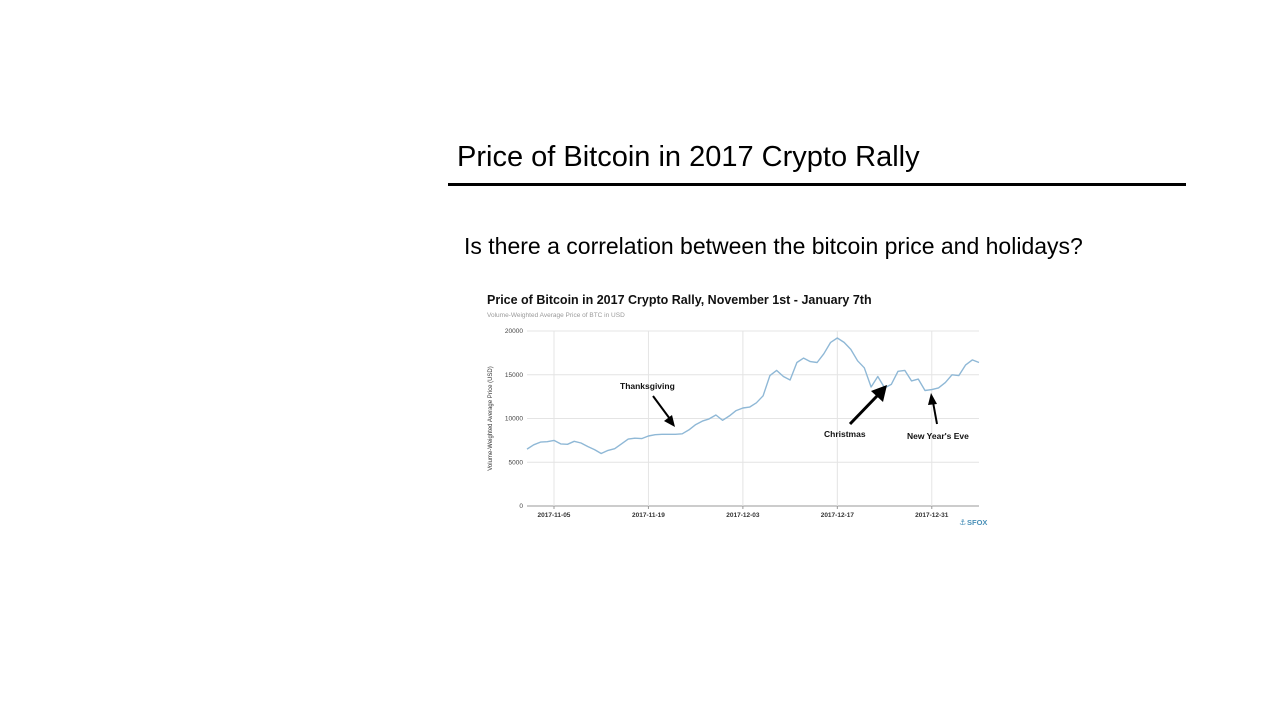  I want to click on grid-layer, so click(753, 419).